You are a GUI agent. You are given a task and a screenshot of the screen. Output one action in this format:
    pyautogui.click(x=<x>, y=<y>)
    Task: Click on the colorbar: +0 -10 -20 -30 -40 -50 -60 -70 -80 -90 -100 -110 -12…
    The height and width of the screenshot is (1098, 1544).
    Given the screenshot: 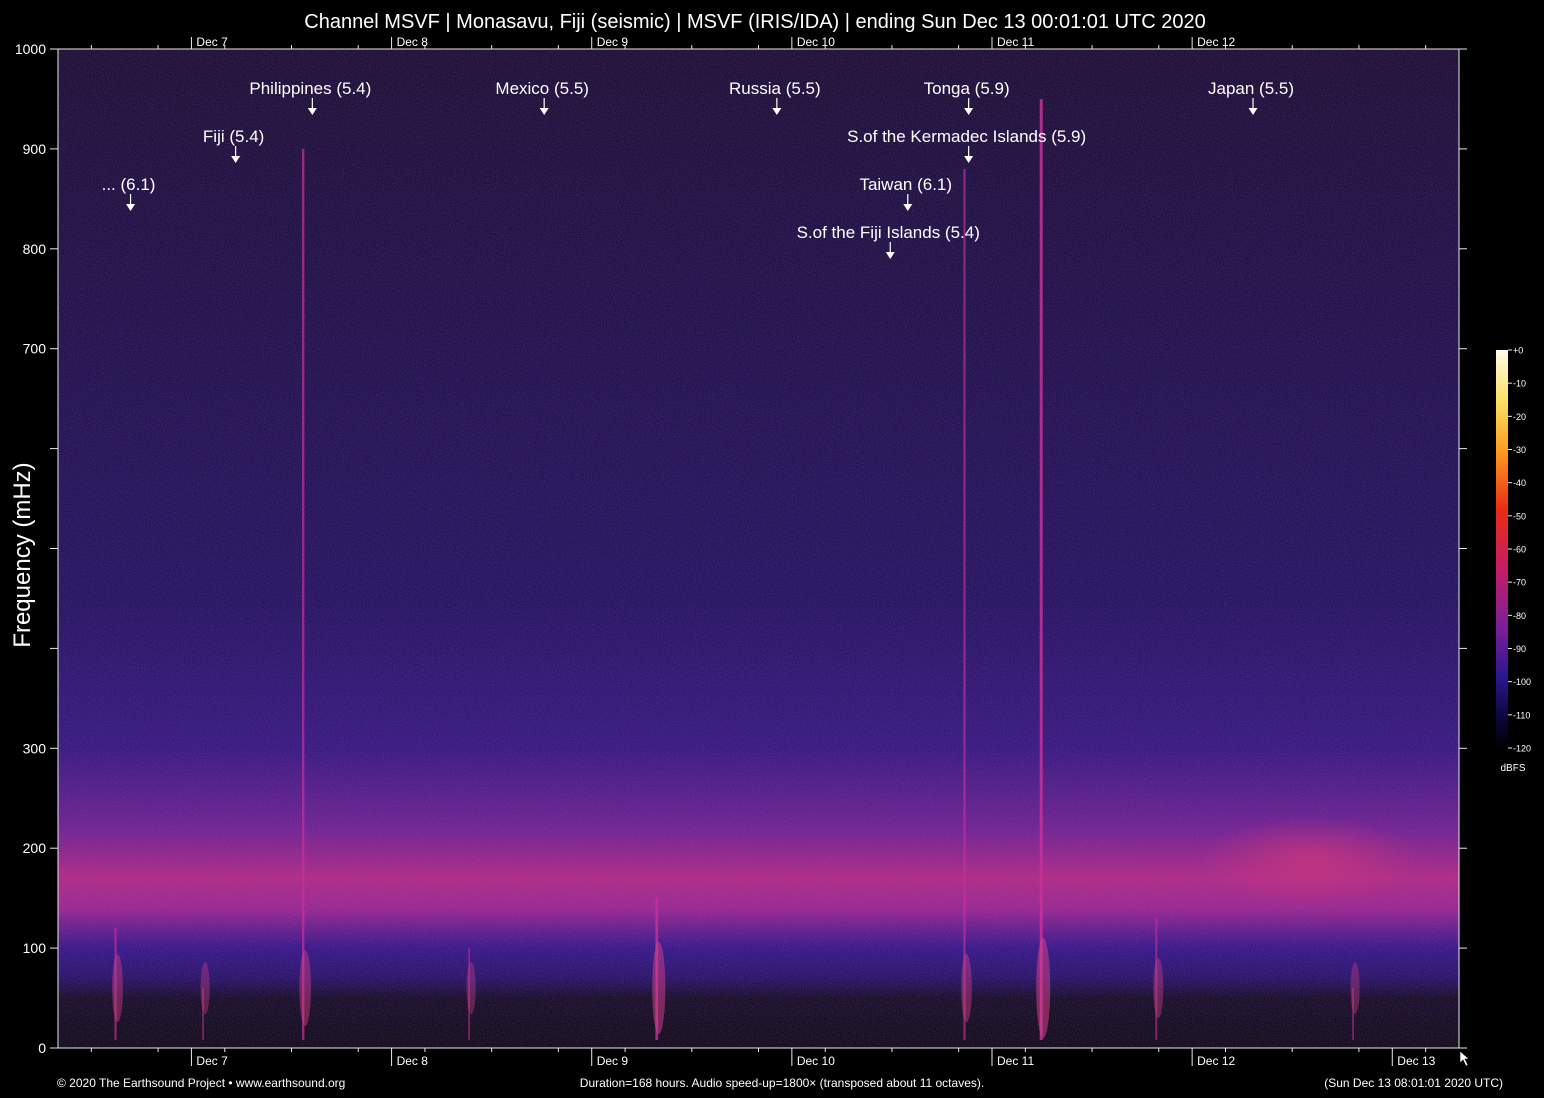 What is the action you would take?
    pyautogui.click(x=1513, y=560)
    